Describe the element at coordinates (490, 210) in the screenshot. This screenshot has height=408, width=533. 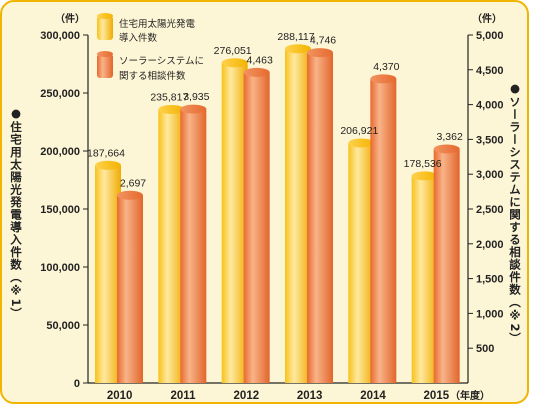
I see `y-right-tick-label: 2,500` at that location.